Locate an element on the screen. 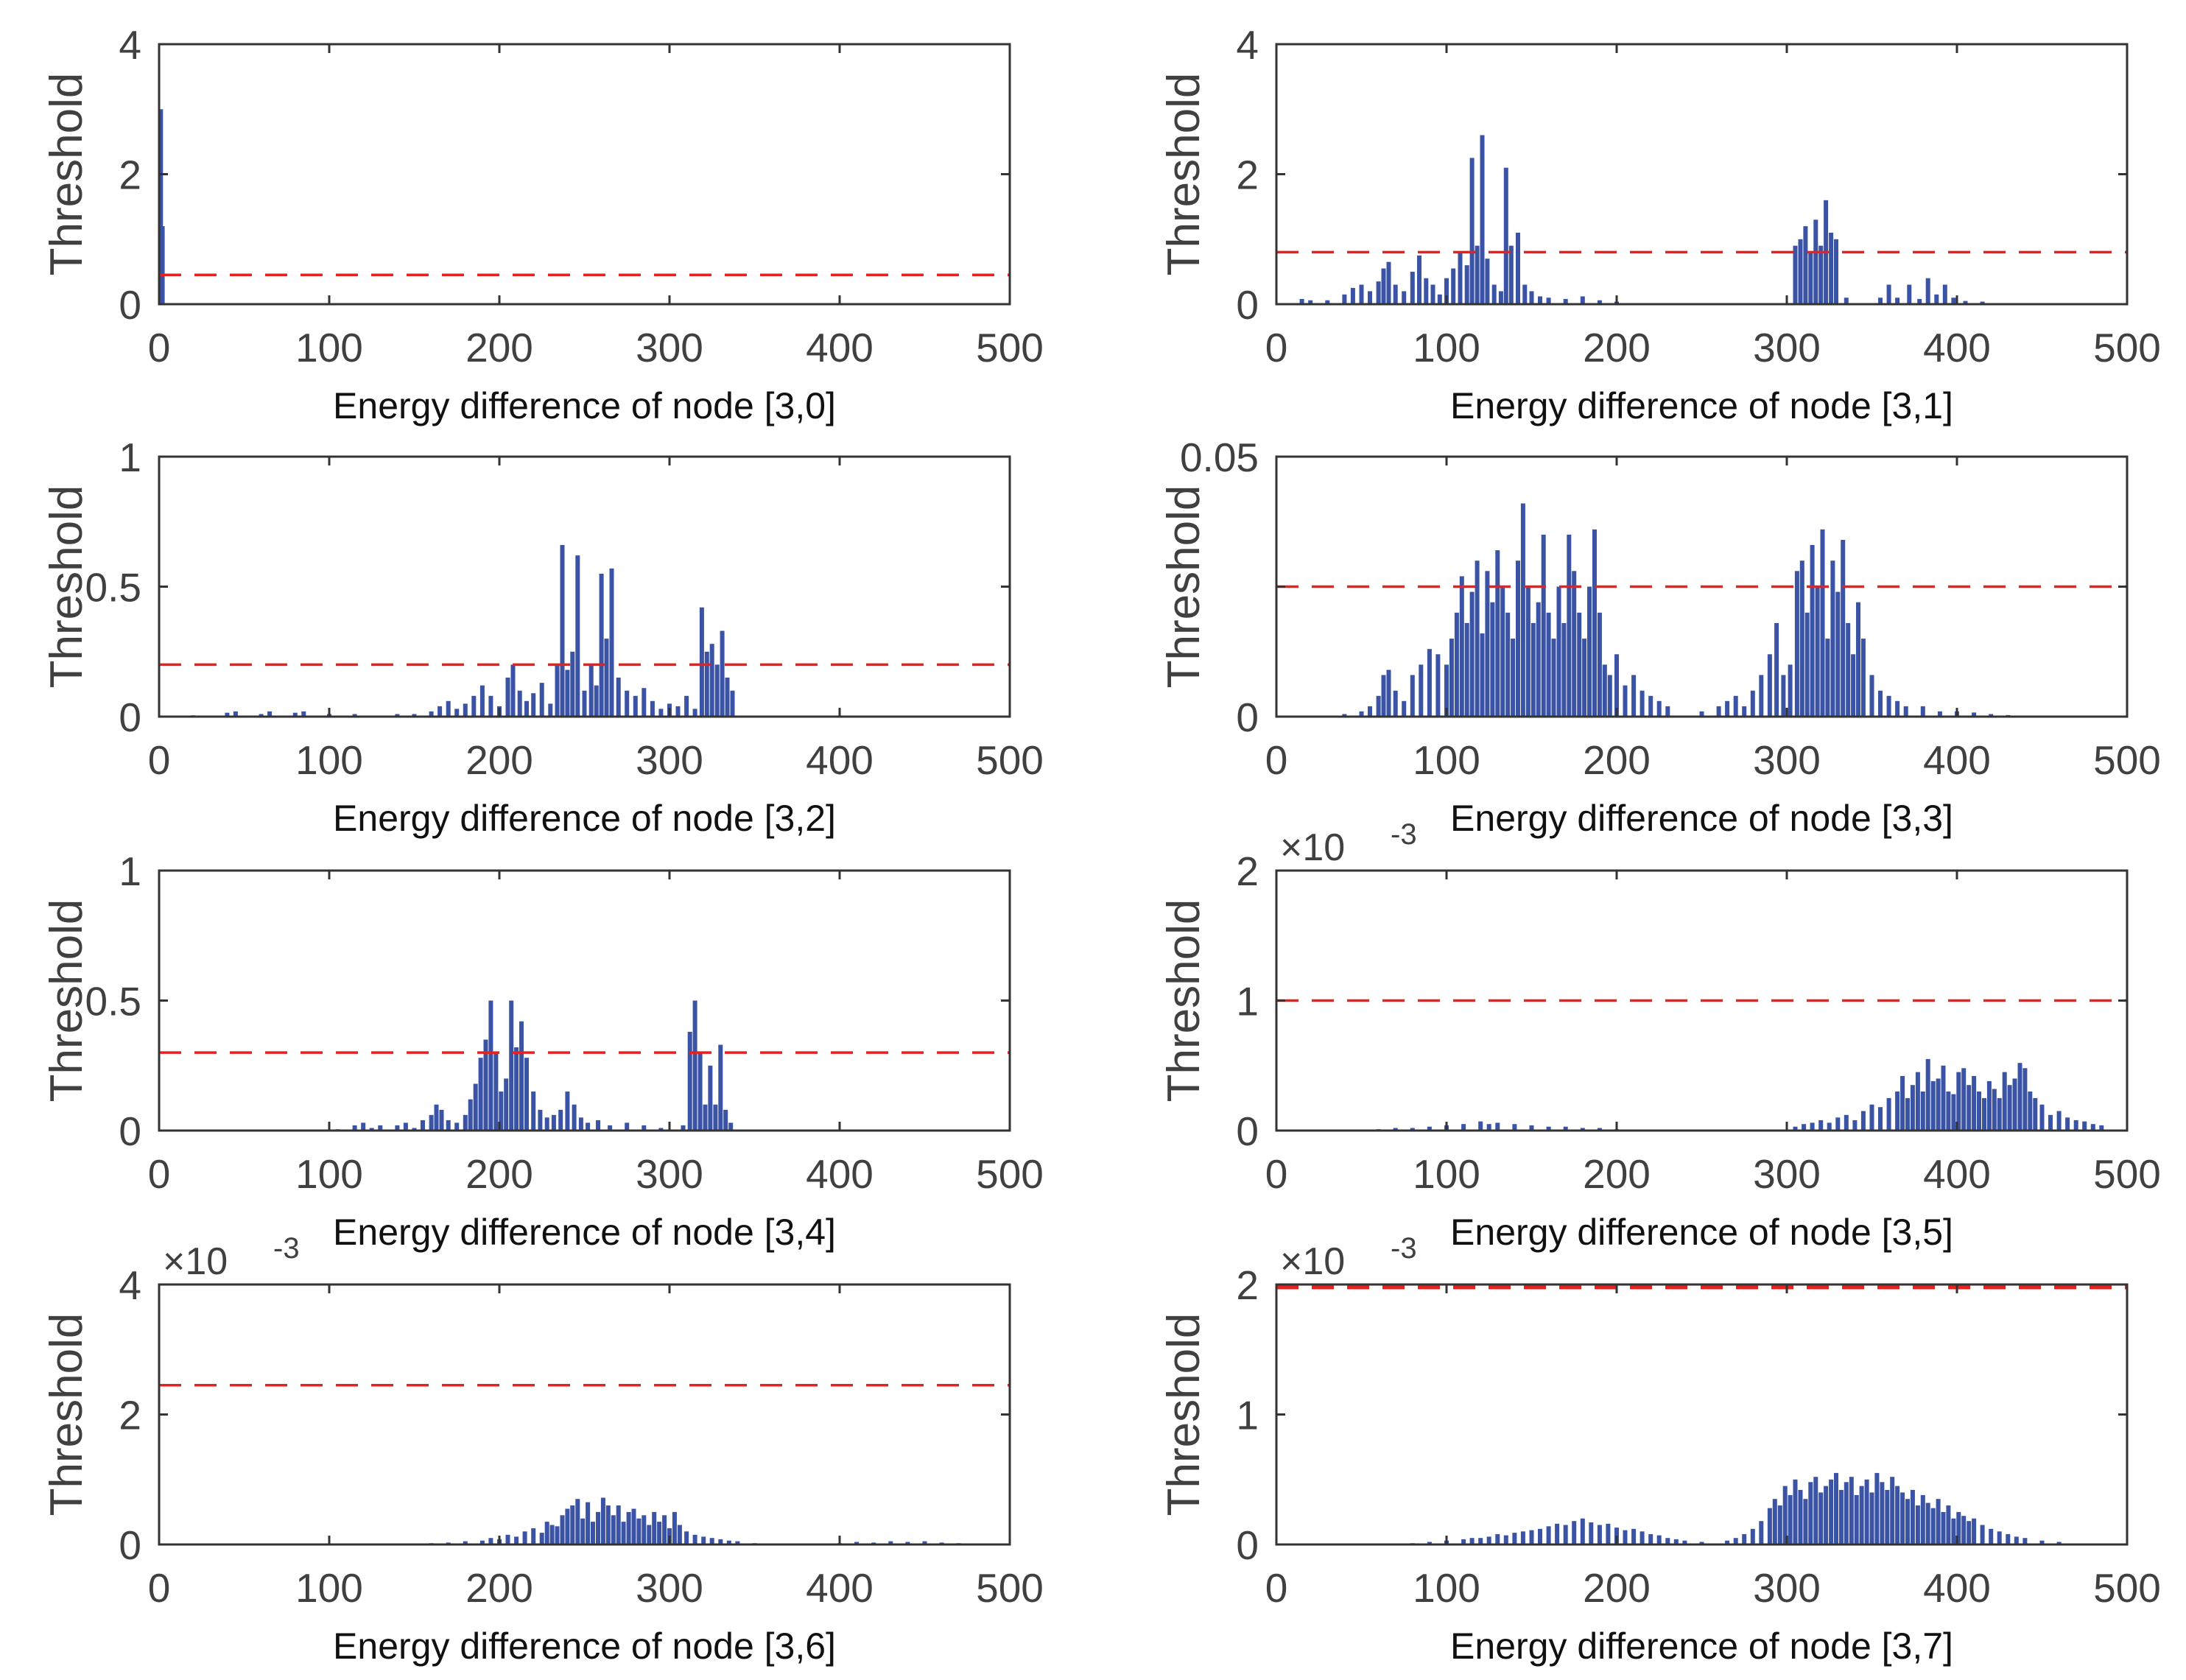  x-axis-label: Energy difference of node [3,4] is located at coordinates (584, 1233).